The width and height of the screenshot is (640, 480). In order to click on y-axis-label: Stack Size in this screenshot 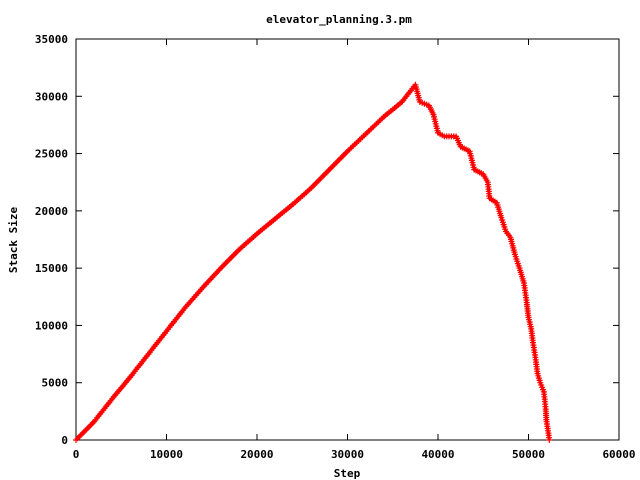, I will do `click(13, 240)`.